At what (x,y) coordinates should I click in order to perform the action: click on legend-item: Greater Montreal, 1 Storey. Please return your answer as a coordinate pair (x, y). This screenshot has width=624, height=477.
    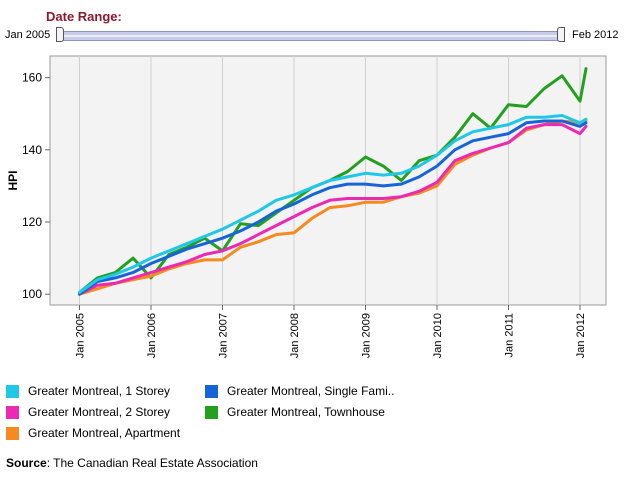
    Looking at the image, I should click on (88, 391).